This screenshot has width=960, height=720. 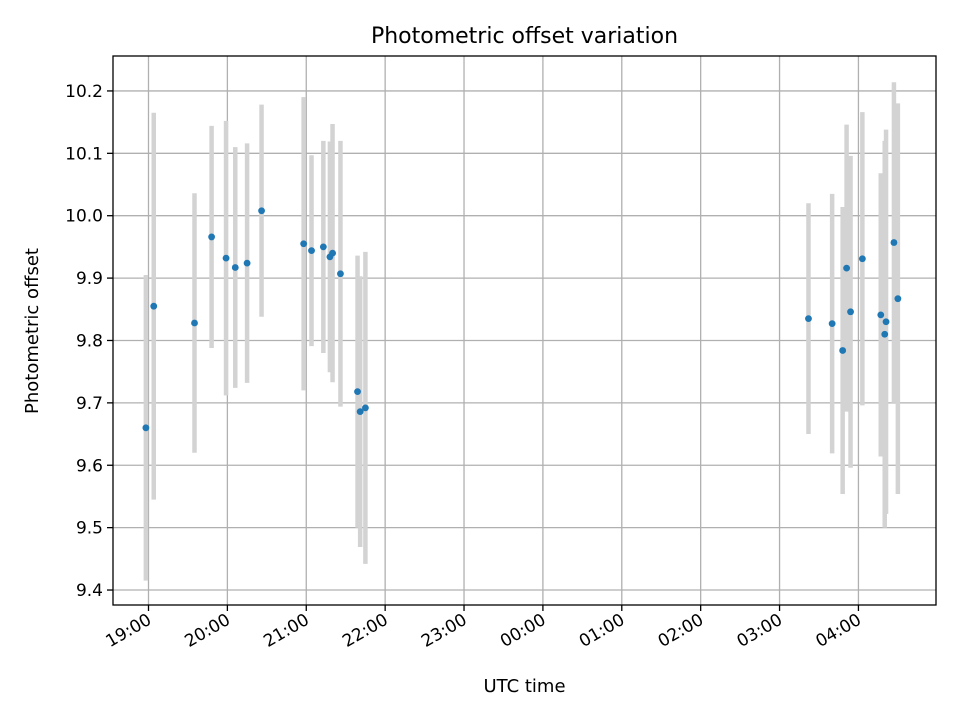 I want to click on y-tick-label: 9.6, so click(x=89, y=466).